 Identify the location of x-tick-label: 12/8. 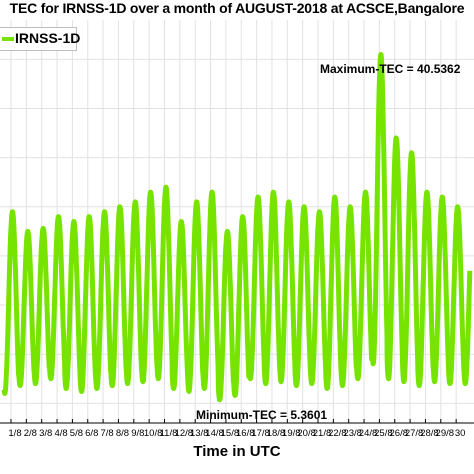
(184, 433).